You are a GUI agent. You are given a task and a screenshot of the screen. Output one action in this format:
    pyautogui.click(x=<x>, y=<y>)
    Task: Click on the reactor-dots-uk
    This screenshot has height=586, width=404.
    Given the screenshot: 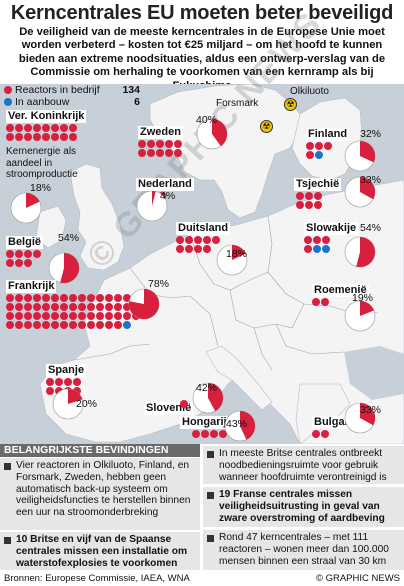 What is the action you would take?
    pyautogui.click(x=41, y=132)
    